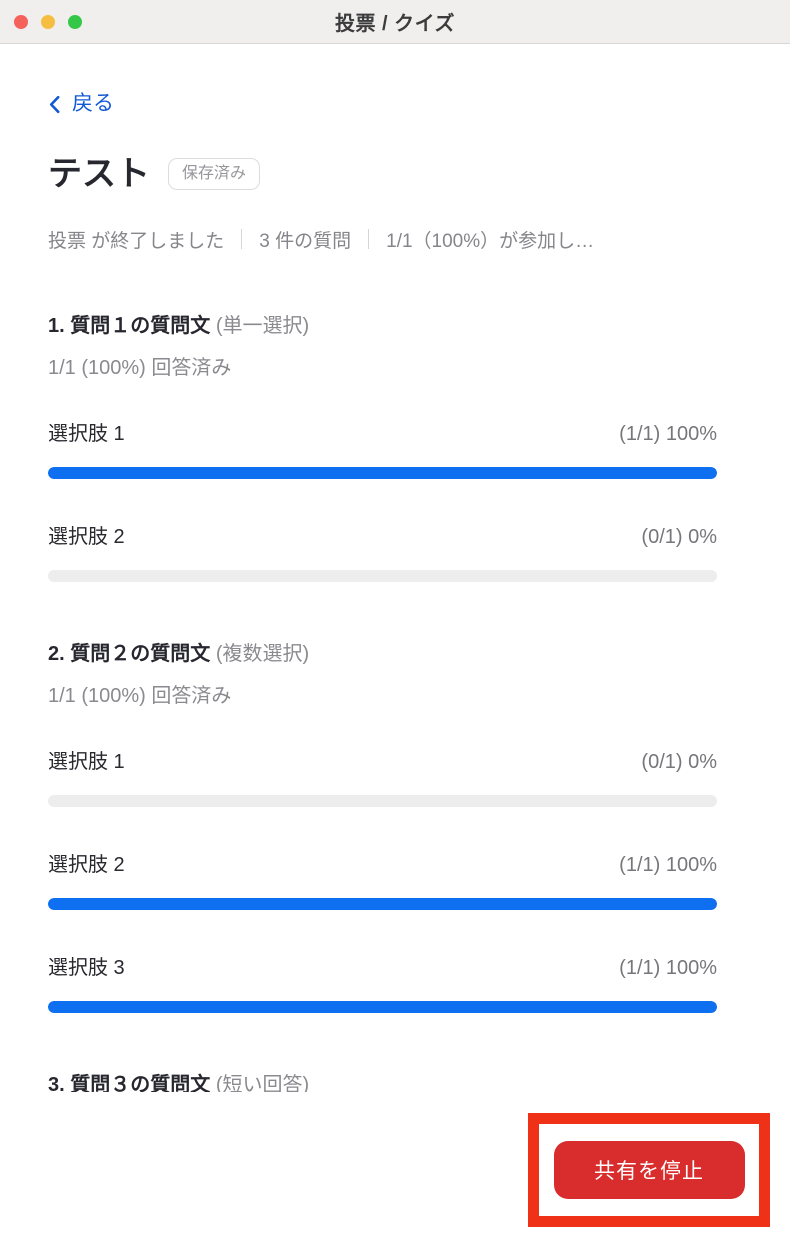  I want to click on poll-option: 選択肢 3 (1/1) 100%, so click(382, 983).